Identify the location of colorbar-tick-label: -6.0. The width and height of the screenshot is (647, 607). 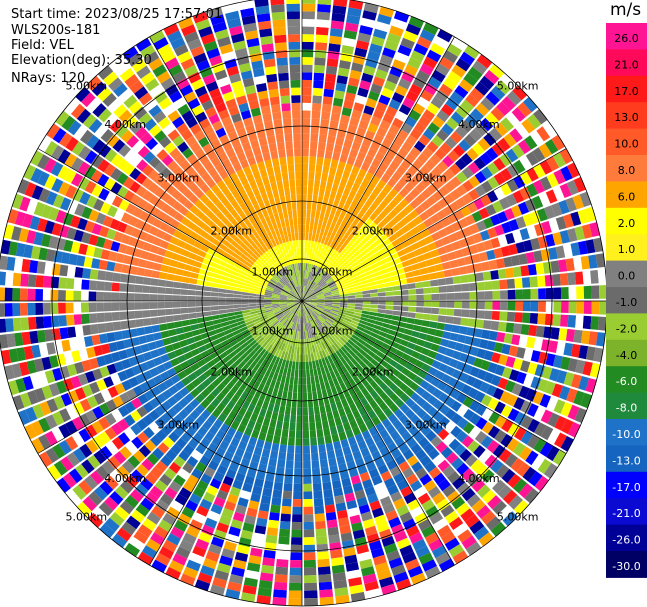
(626, 381).